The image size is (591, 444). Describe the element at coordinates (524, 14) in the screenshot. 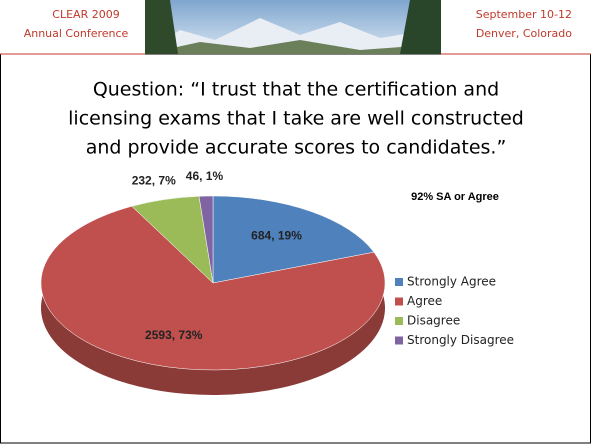

I see `header-text: September 10-12` at that location.